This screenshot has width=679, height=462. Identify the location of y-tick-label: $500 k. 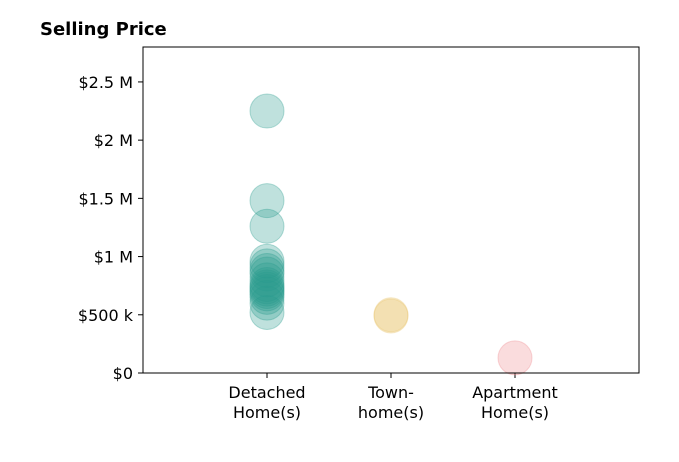
(106, 315).